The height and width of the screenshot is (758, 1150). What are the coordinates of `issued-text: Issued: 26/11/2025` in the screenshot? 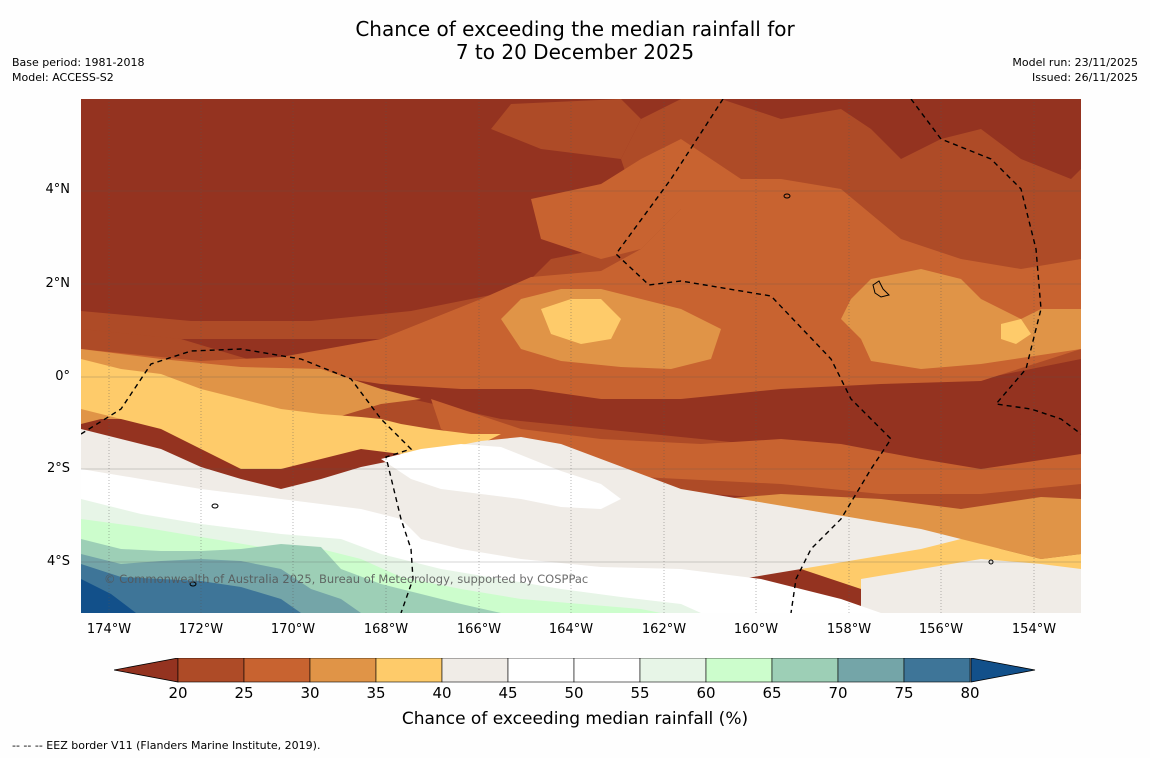 It's located at (1084, 77).